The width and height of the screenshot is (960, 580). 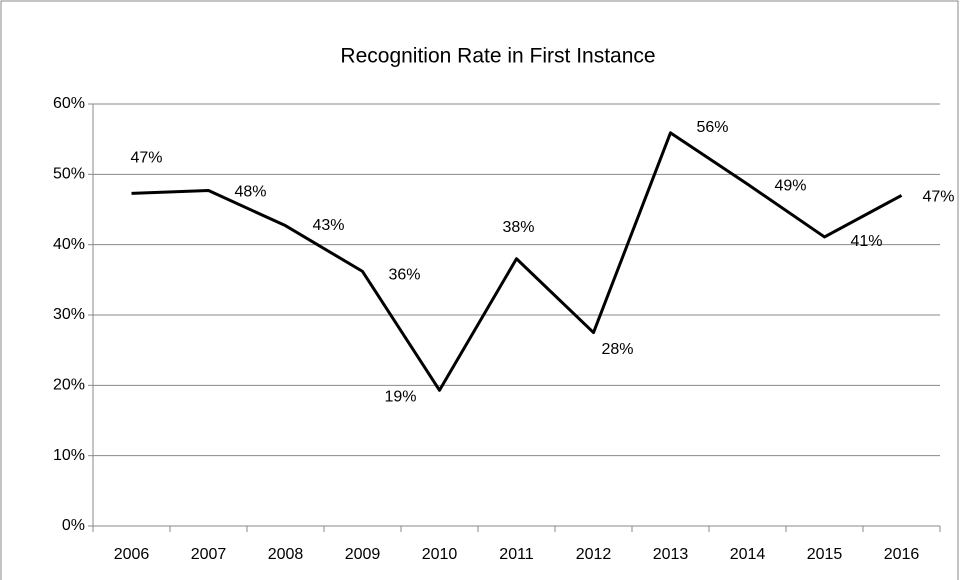 I want to click on data-label: 38%, so click(x=518, y=227).